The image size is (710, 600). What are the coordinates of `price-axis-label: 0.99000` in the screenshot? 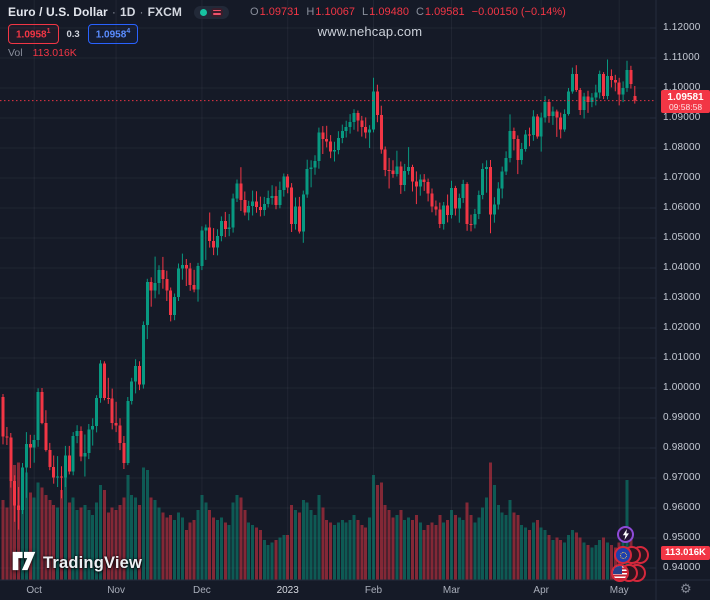 It's located at (682, 417).